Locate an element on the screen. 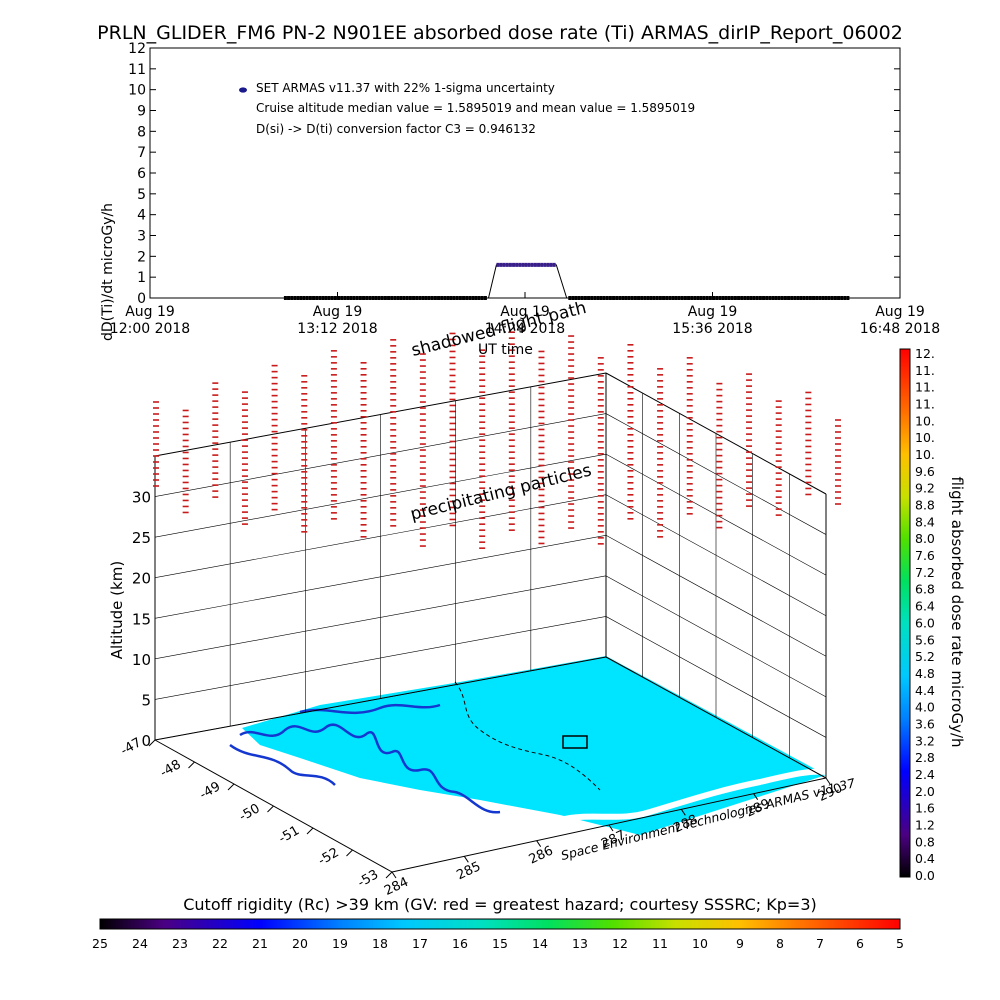  dose-colorbar-tick: 9.2 is located at coordinates (925, 488).